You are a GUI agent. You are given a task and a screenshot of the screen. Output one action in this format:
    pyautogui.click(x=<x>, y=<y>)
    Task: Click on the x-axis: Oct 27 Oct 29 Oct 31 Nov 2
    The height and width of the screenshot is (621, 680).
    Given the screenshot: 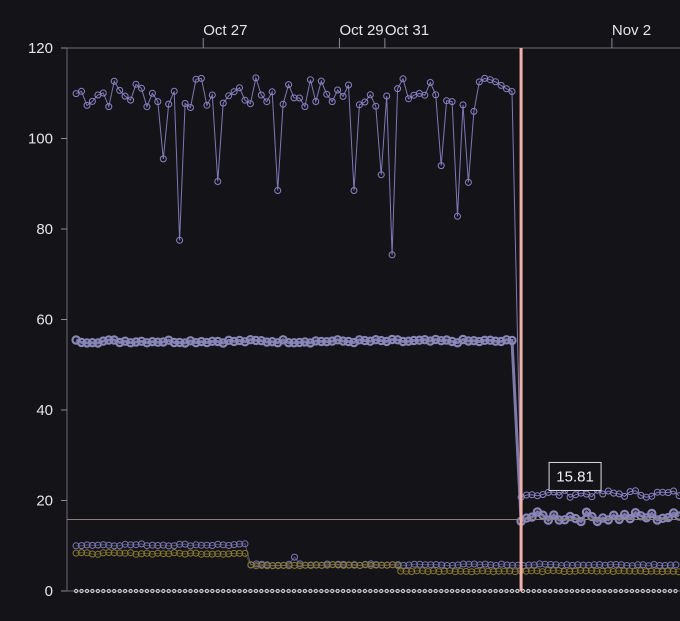 What is the action you would take?
    pyautogui.click(x=373, y=35)
    